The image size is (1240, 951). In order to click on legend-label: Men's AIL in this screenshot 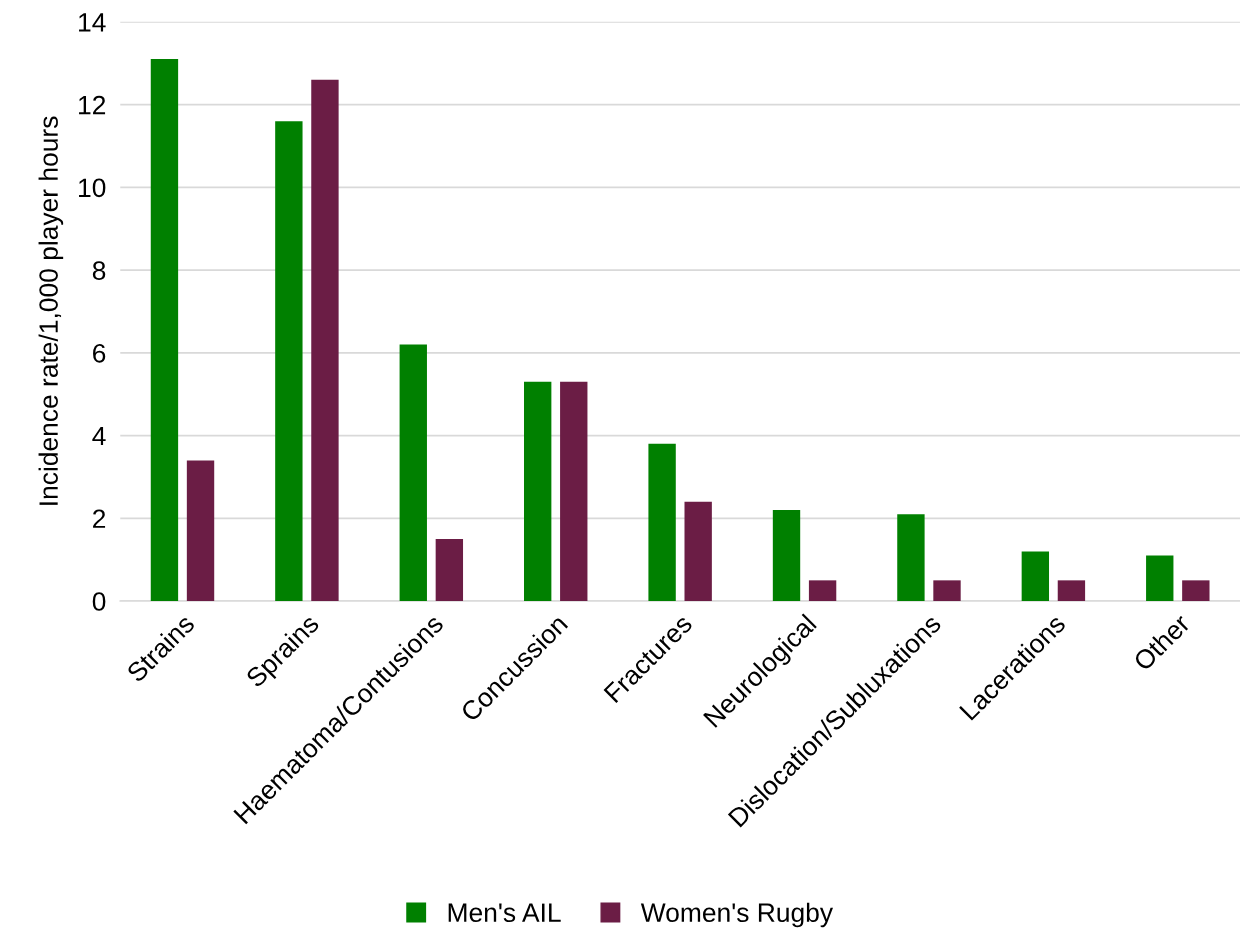, I will do `click(504, 913)`.